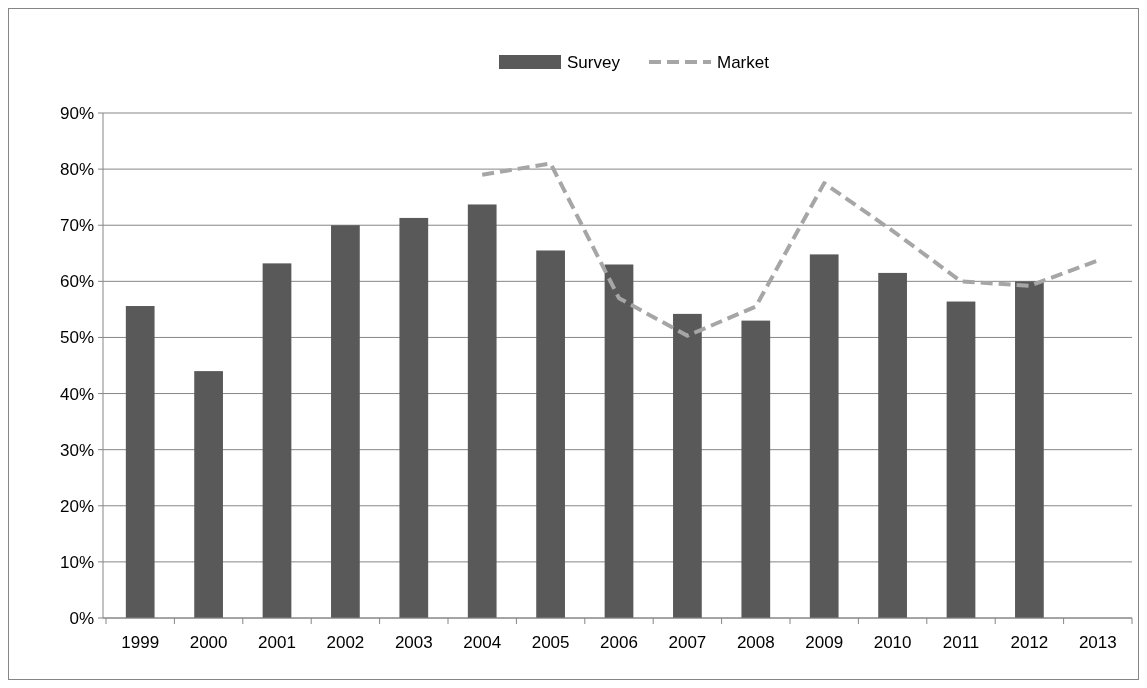 The image size is (1147, 688). I want to click on y-tick-label: 0%, so click(81, 618).